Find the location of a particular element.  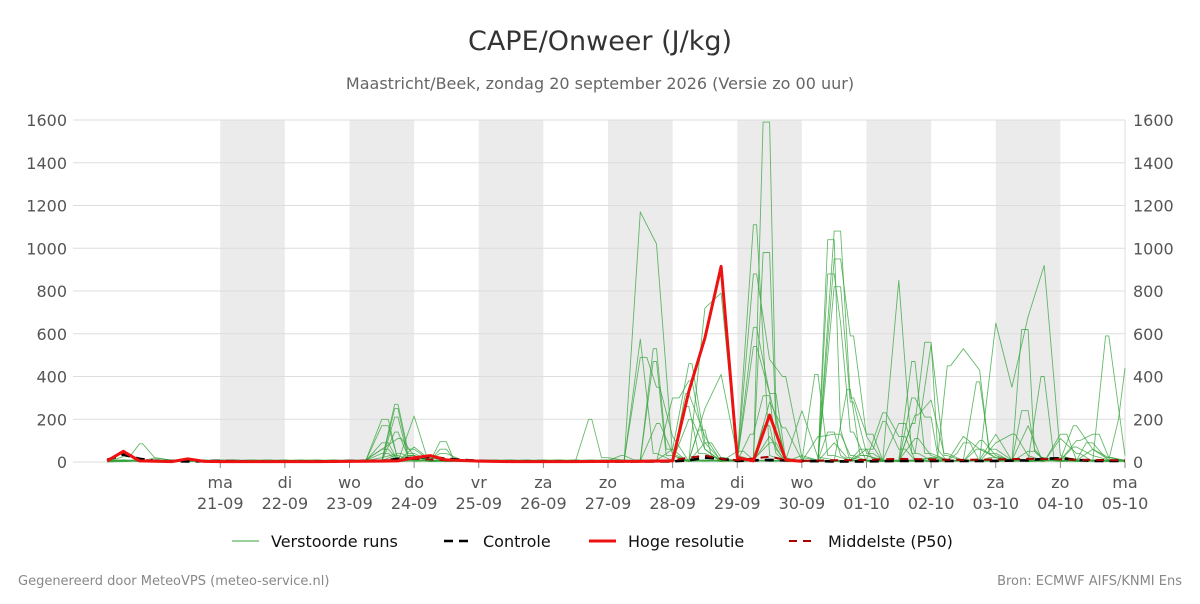

y-tick-label-left: 1200 is located at coordinates (46, 206).